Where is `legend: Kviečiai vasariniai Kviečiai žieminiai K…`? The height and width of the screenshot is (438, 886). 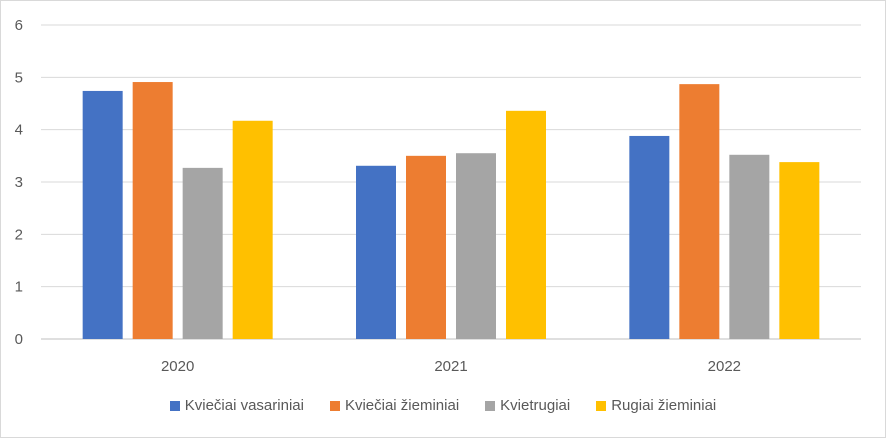 legend: Kviečiai vasariniai Kviečiai žieminiai K… is located at coordinates (443, 405).